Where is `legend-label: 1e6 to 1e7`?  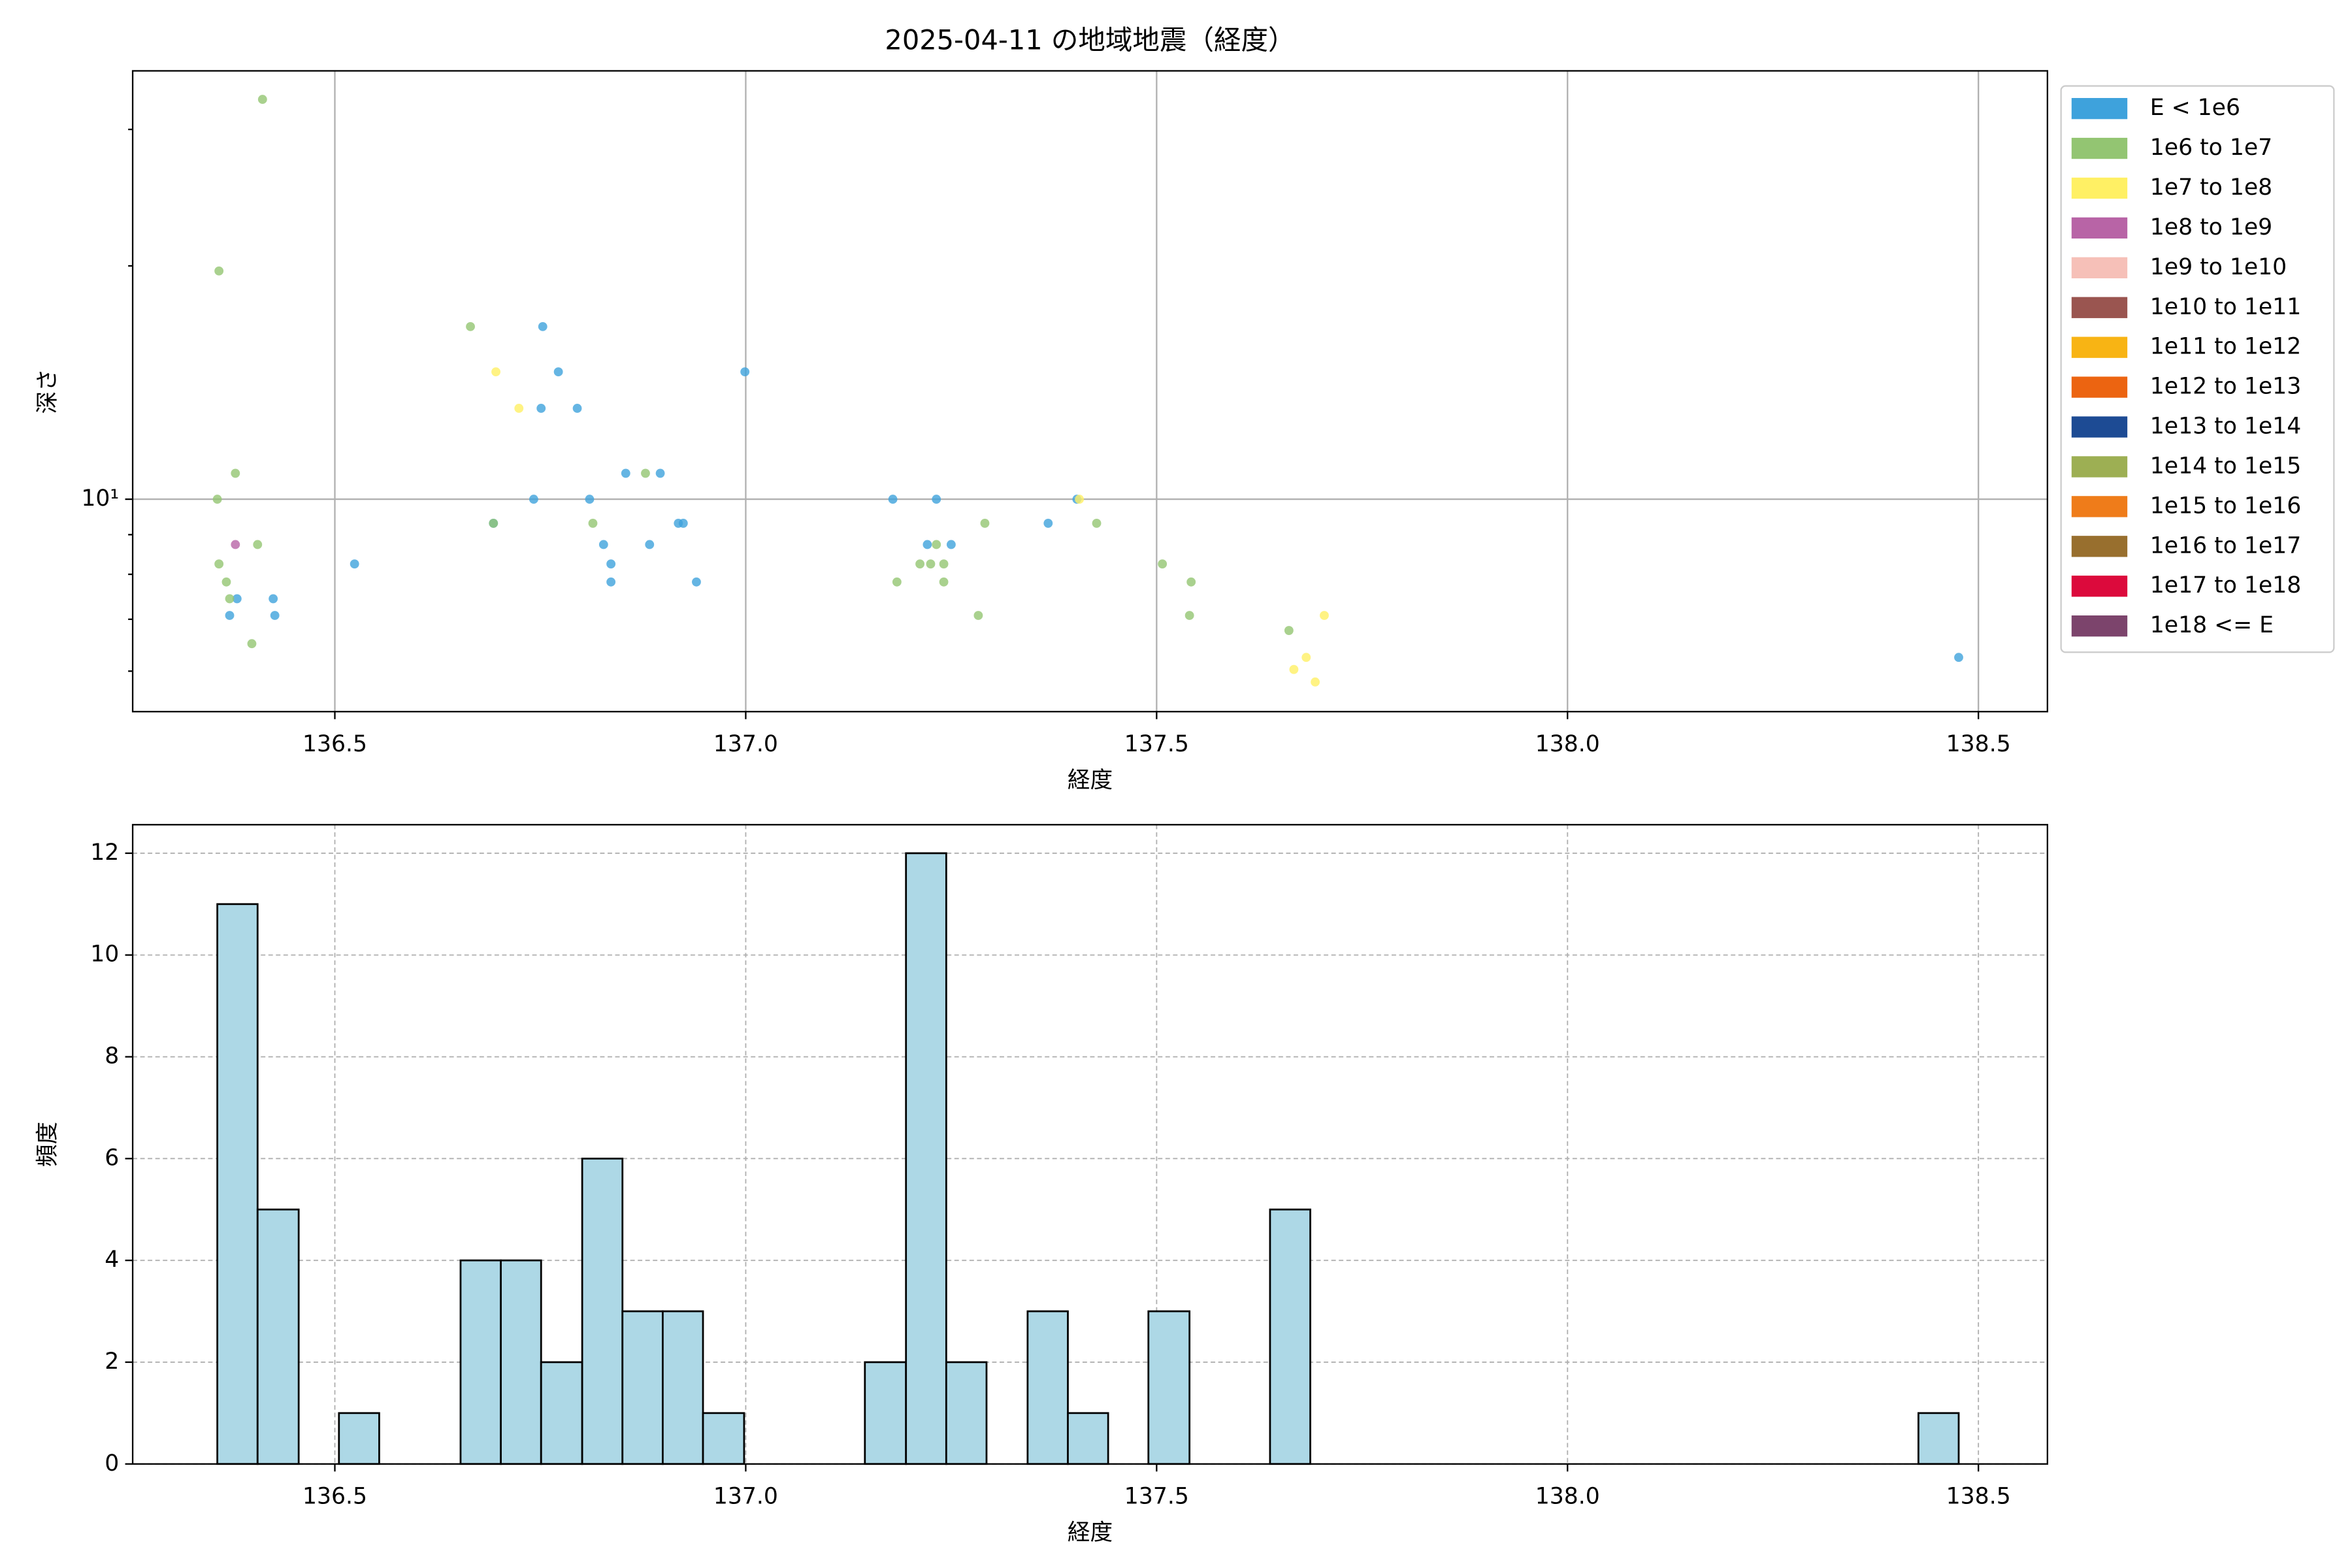
legend-label: 1e6 to 1e7 is located at coordinates (2211, 148).